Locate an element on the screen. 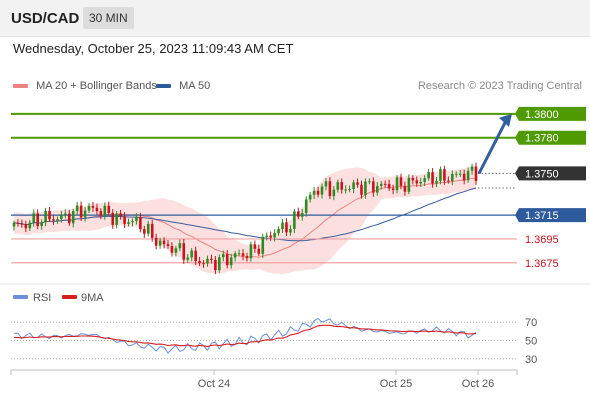 The image size is (590, 400). rsi-legend-label: RSI is located at coordinates (42, 298).